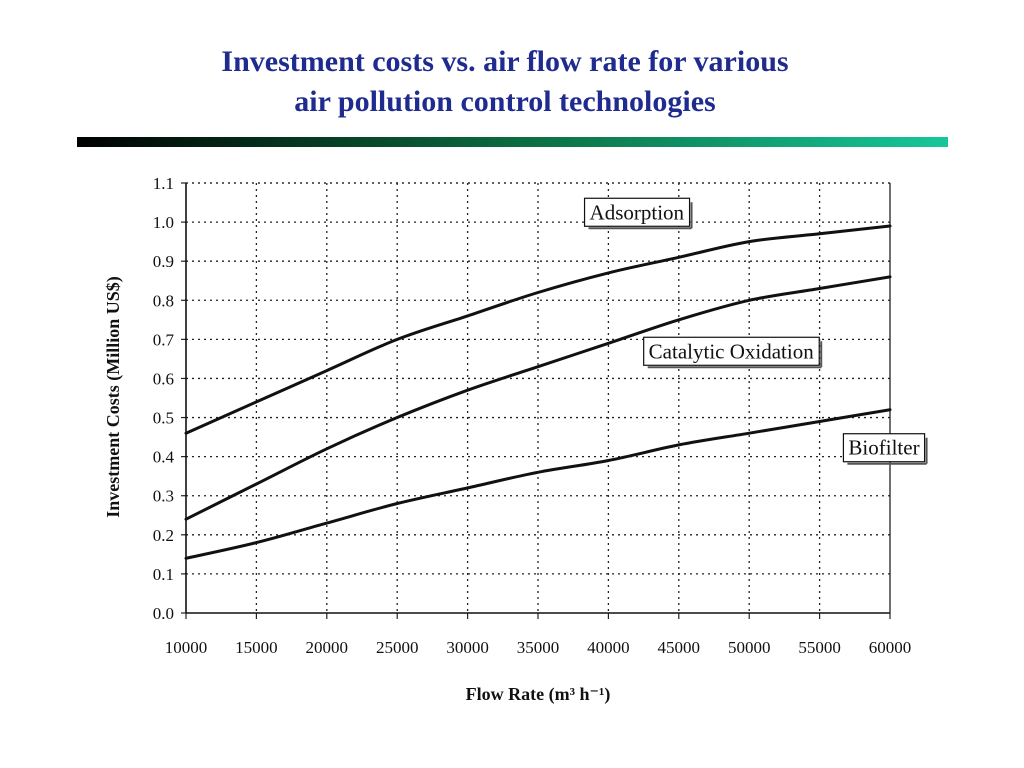 The image size is (1024, 768). I want to click on slide-title-line-2: air pollution control technologies, so click(505, 101).